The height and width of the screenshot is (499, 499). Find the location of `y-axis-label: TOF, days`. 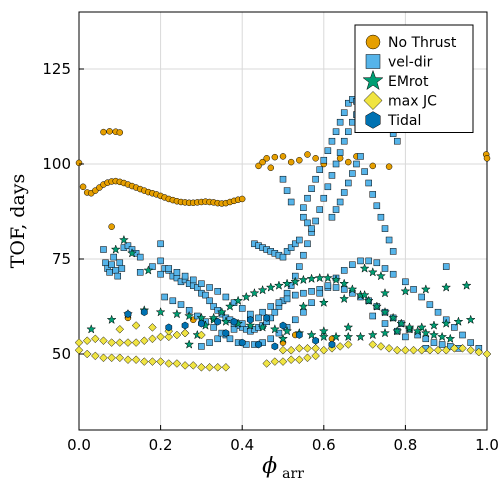

y-axis-label: TOF, days is located at coordinates (18, 221).